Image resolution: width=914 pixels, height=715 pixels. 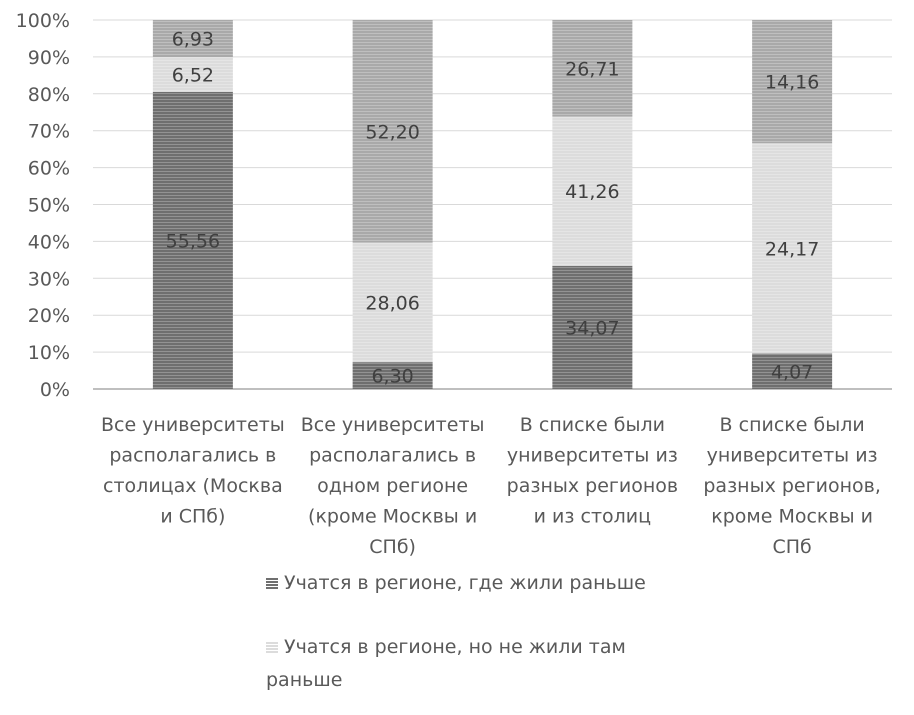 I want to click on data-label-2-1: 41,26, so click(x=592, y=192).